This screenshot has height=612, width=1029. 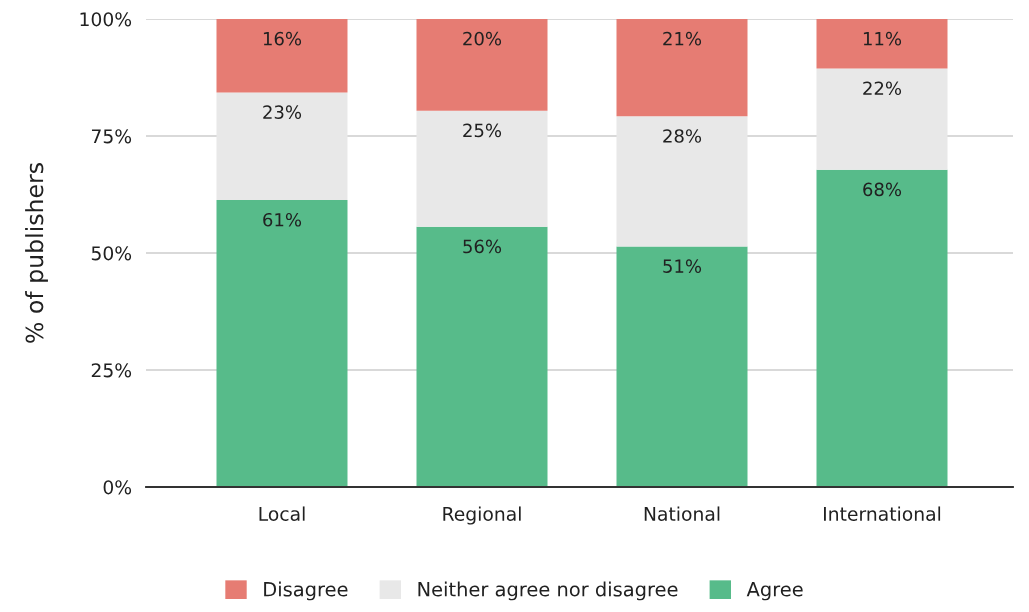 What do you see at coordinates (482, 38) in the screenshot?
I see `data-label: 20%` at bounding box center [482, 38].